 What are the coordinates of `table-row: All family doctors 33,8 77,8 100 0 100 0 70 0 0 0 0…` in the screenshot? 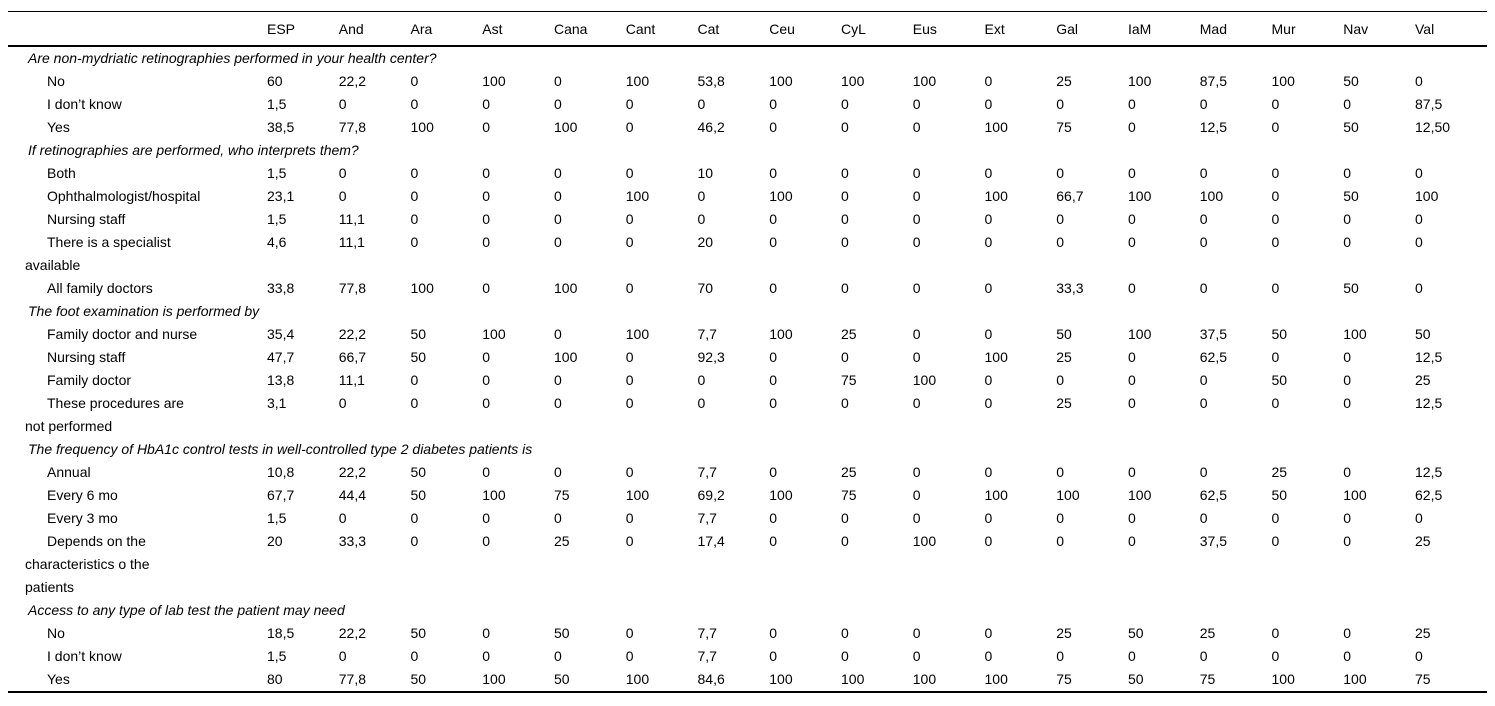 It's located at (747, 288).